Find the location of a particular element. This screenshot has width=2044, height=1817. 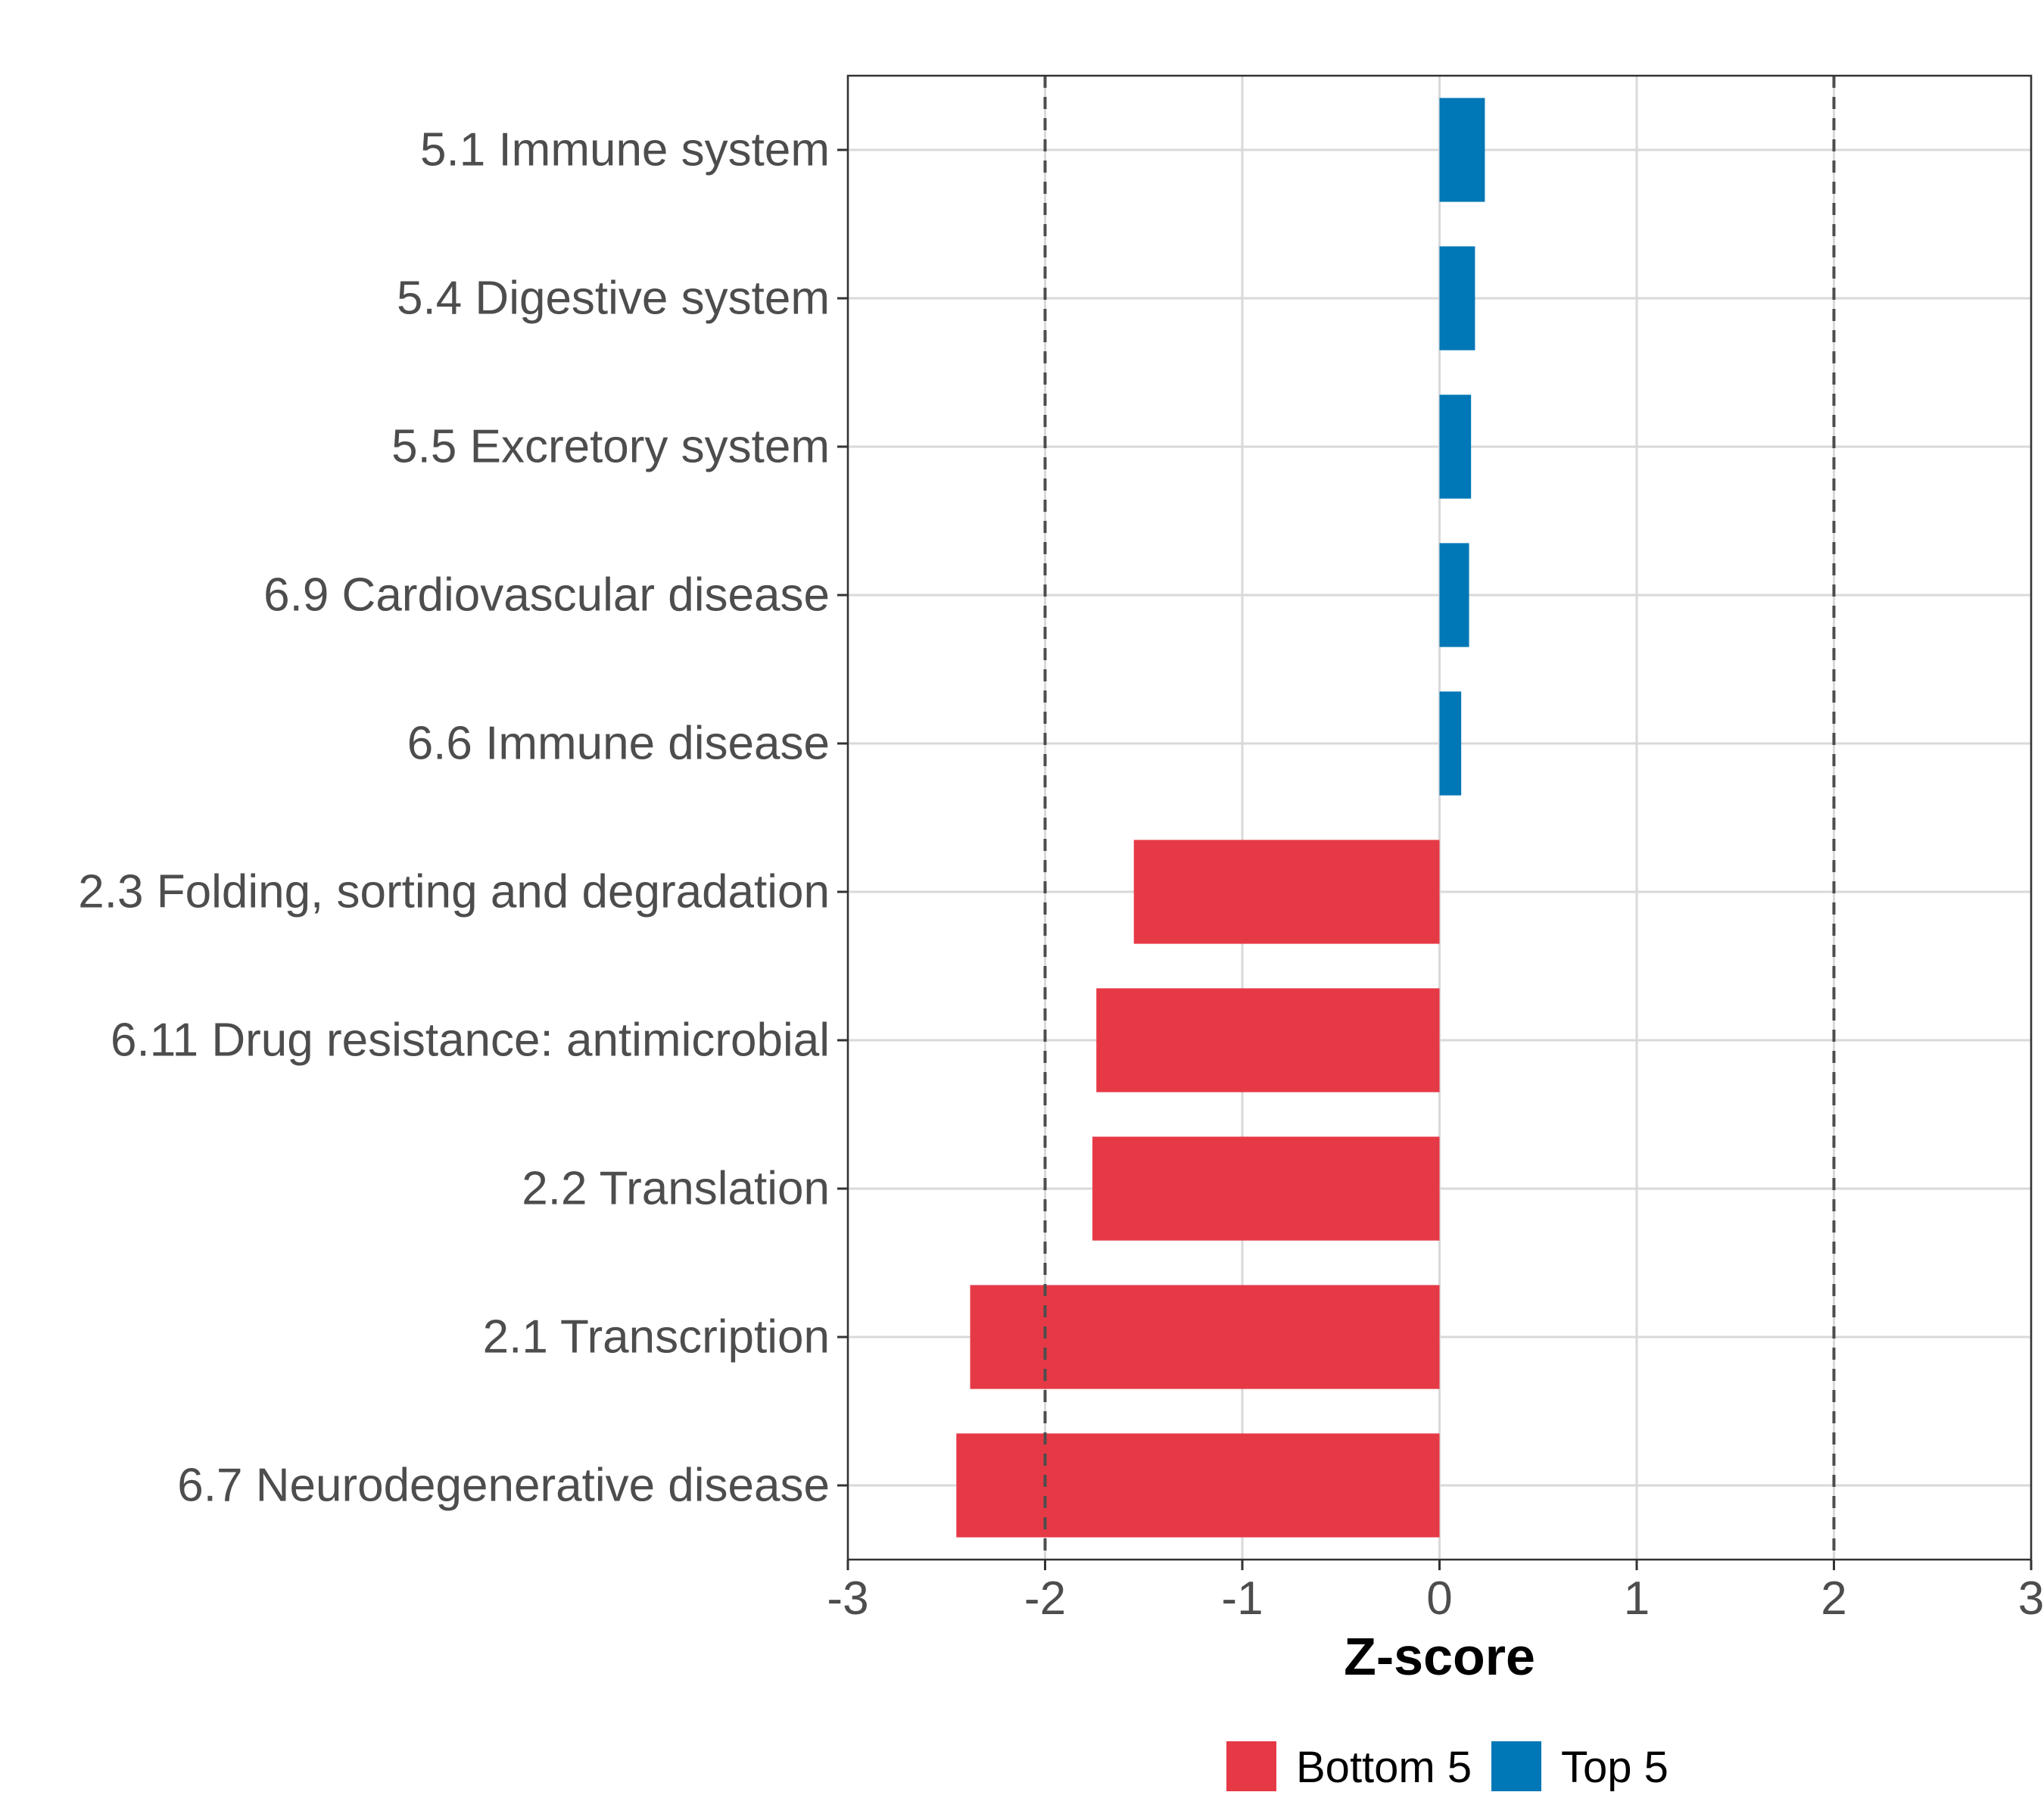

category-label: 2.2 Translation is located at coordinates (676, 1189).